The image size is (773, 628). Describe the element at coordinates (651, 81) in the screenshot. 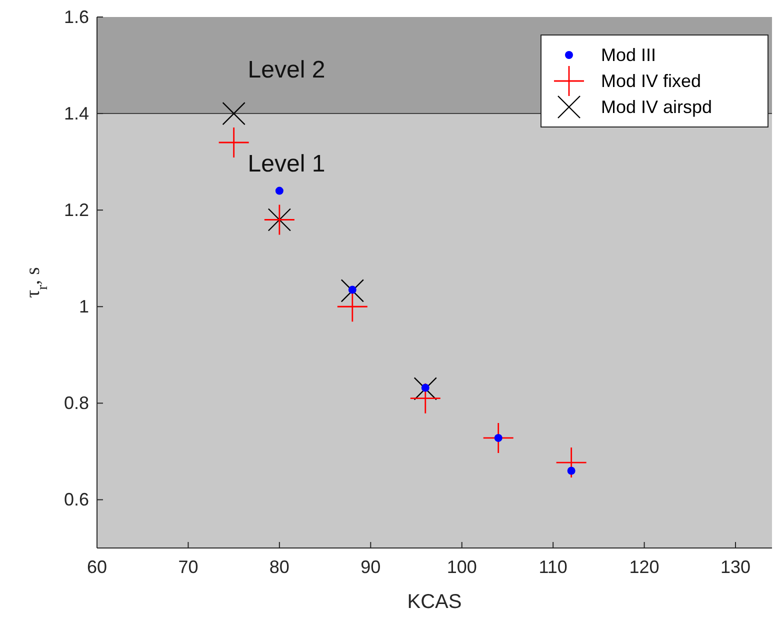

I see `legend-label: Mod IV fixed` at that location.